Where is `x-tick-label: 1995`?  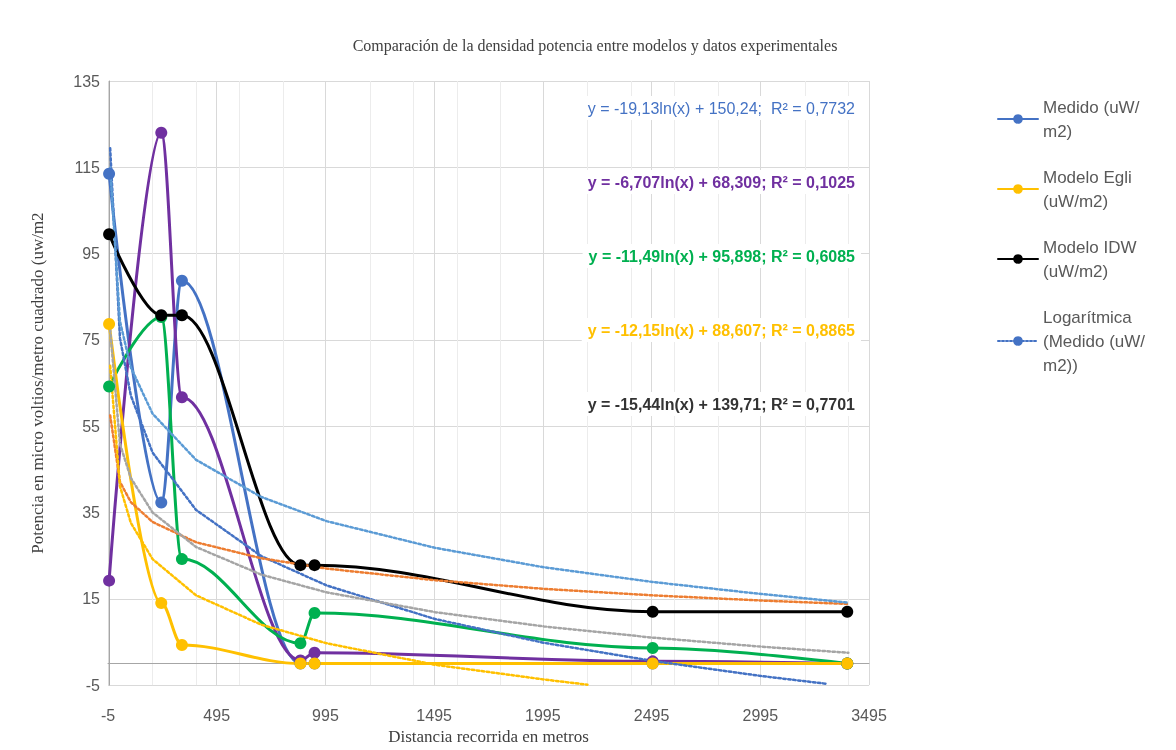
x-tick-label: 1995 is located at coordinates (543, 715).